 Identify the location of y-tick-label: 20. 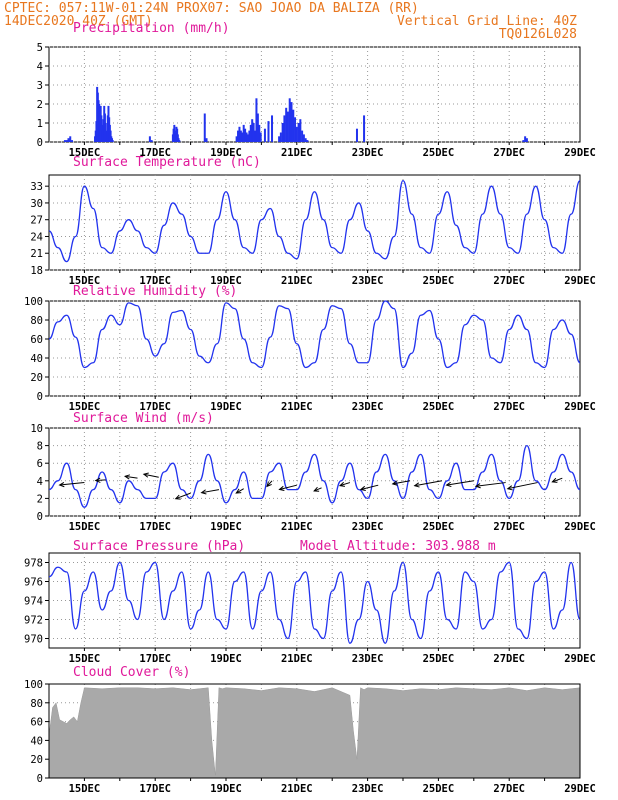
(36, 760).